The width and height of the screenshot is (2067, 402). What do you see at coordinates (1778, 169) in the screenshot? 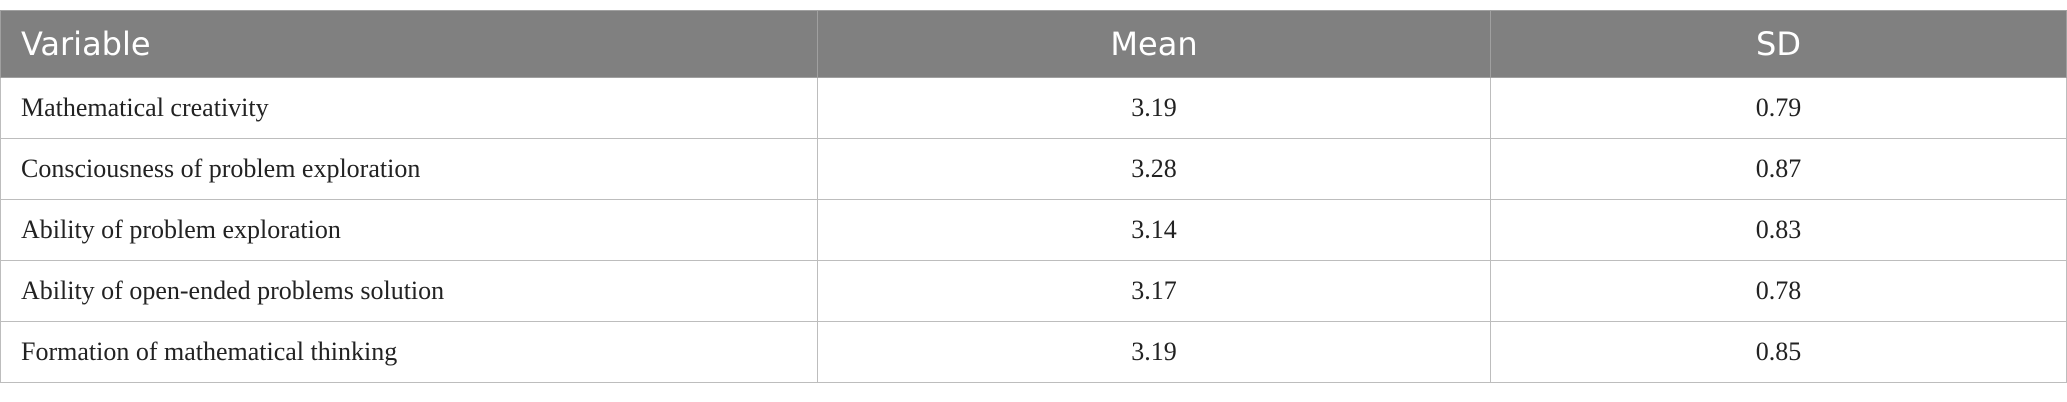
I see `value-cell: 0.87` at bounding box center [1778, 169].